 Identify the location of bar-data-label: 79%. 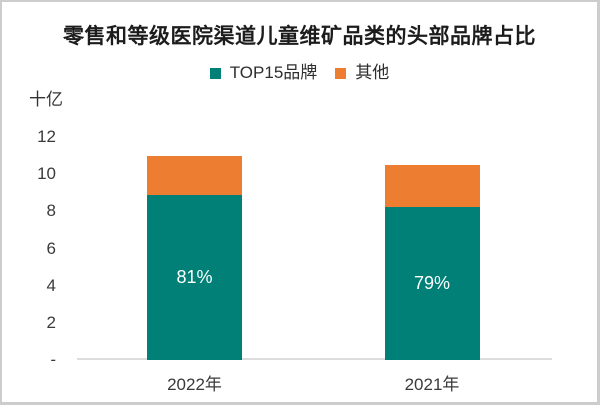
(432, 283).